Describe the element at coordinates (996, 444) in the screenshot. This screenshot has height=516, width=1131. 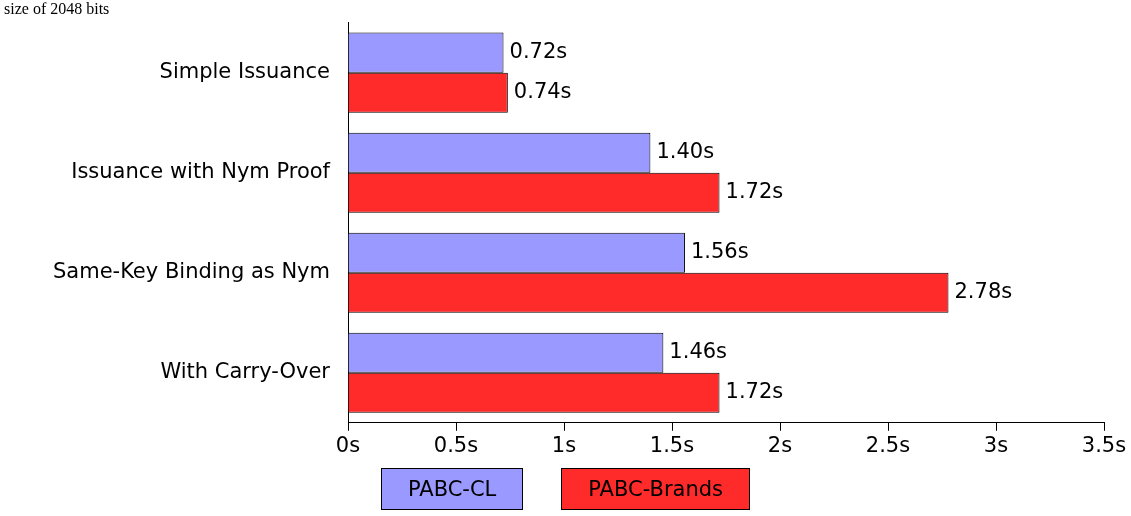
I see `x-tick-label: 3s` at that location.